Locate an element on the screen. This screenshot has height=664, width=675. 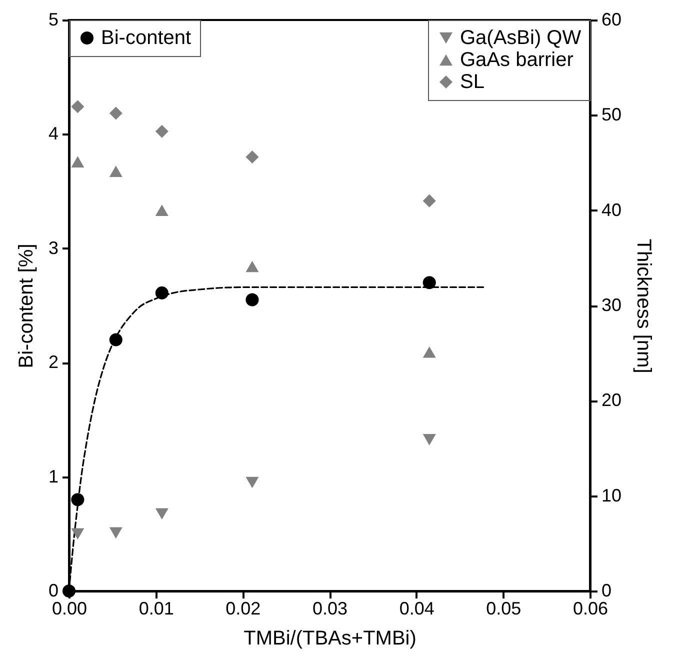
y-tick-label: 2 is located at coordinates (53, 362).